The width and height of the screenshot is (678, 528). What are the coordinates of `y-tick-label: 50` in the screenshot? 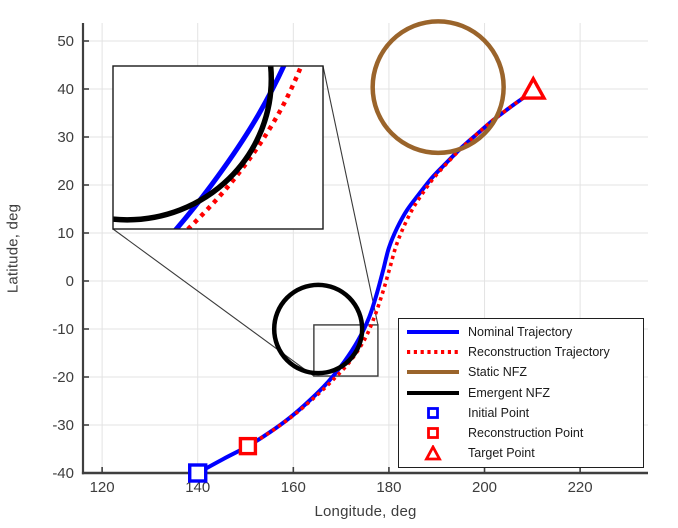 It's located at (65, 41).